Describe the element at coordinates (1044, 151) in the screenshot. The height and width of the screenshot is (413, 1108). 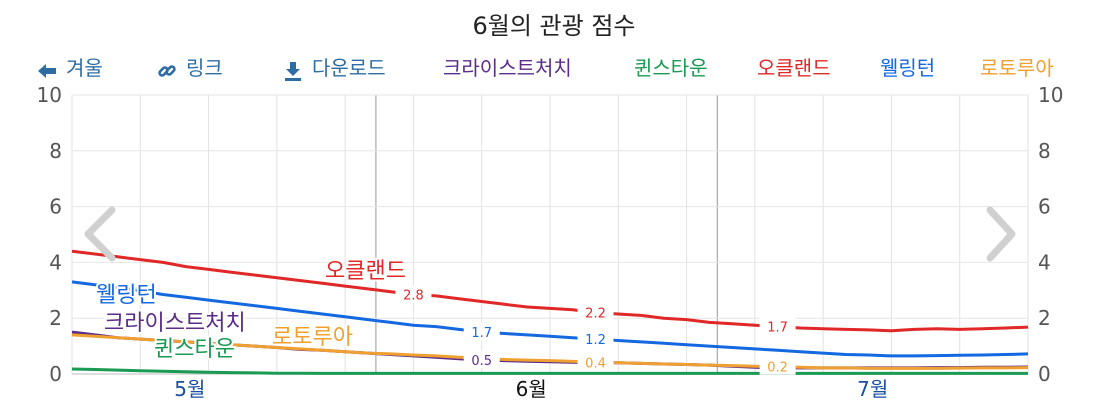
I see `y-tick-label-right: 8` at that location.